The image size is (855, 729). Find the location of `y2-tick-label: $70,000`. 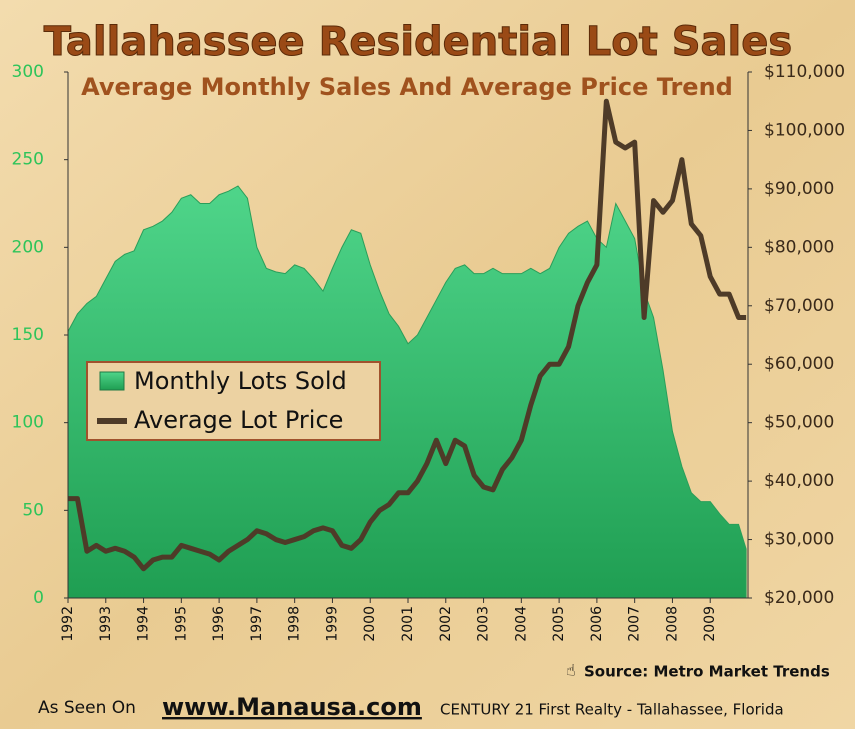

y2-tick-label: $70,000 is located at coordinates (799, 306).